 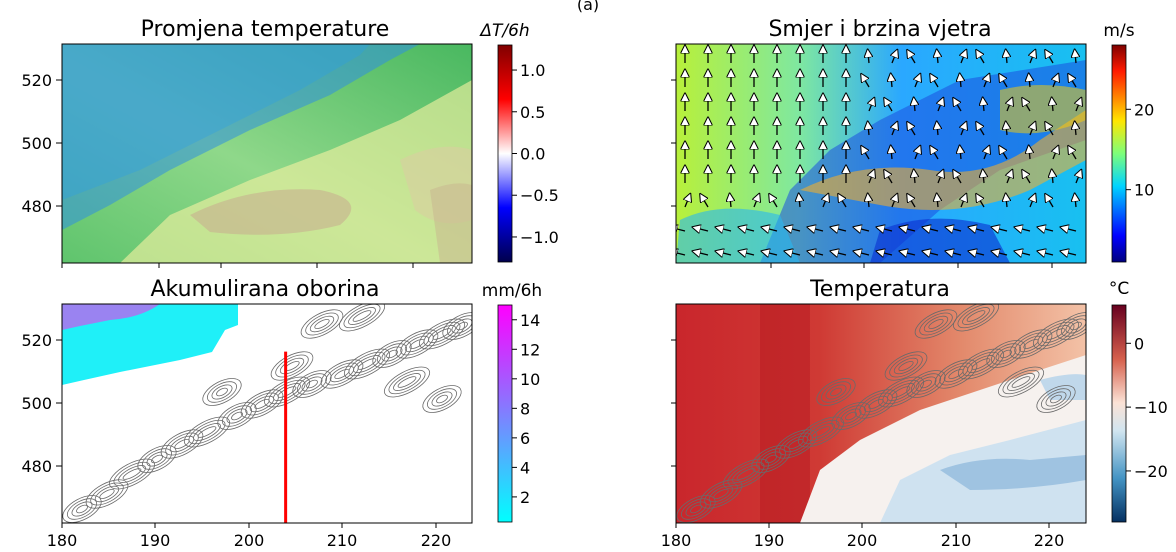 I want to click on panel1-frame, so click(x=267, y=153).